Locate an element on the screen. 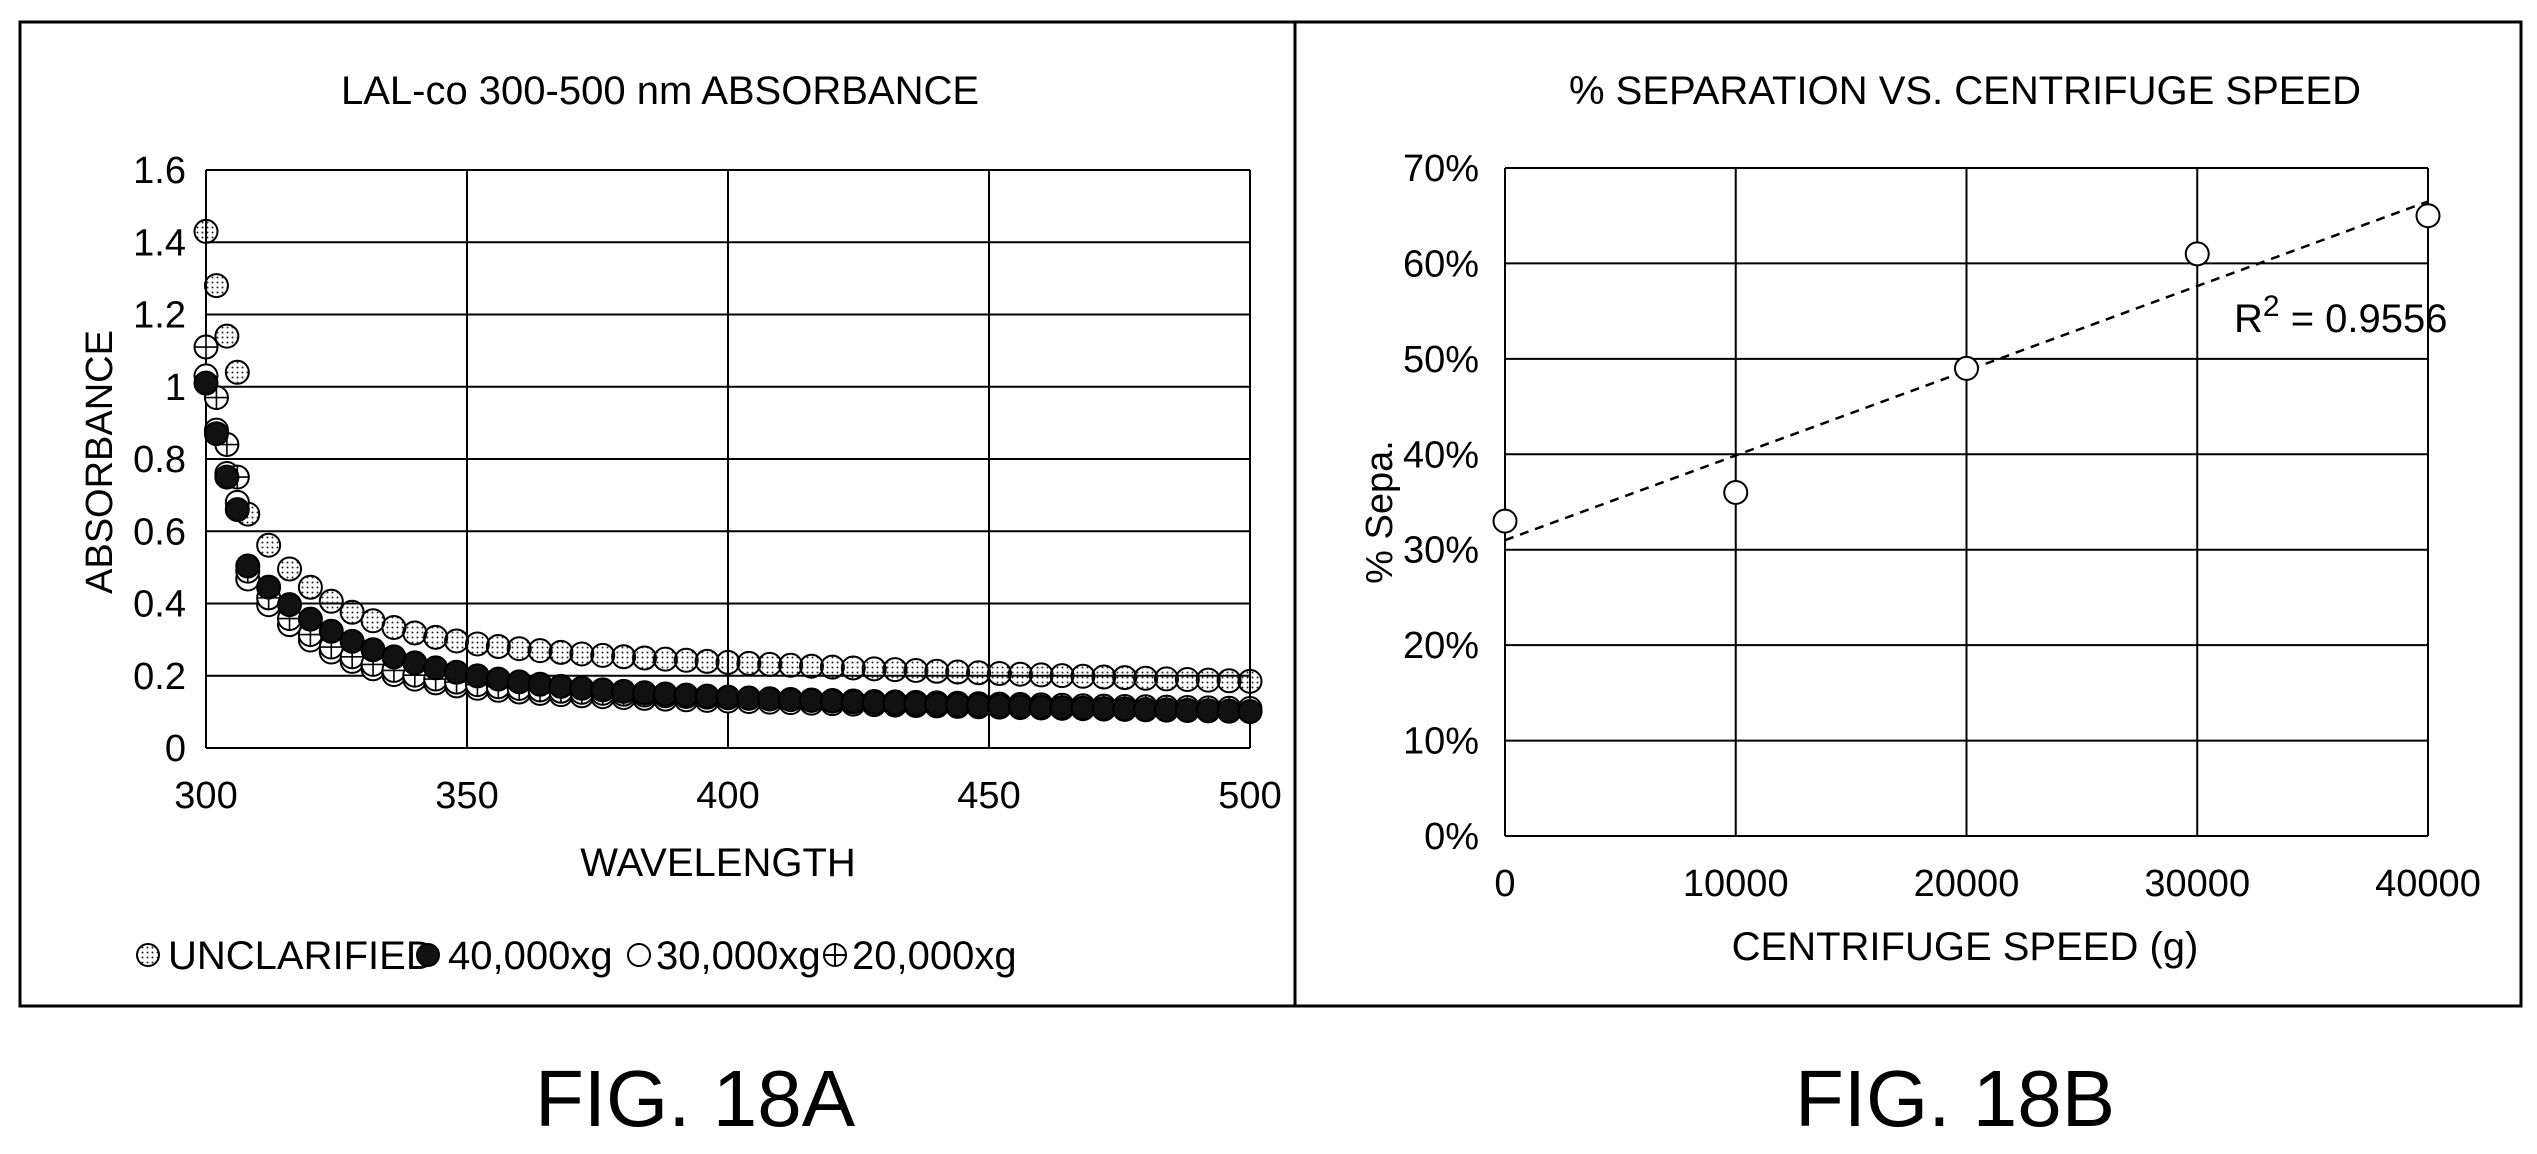  legend-label-40000xg: 40,000xg is located at coordinates (530, 956).